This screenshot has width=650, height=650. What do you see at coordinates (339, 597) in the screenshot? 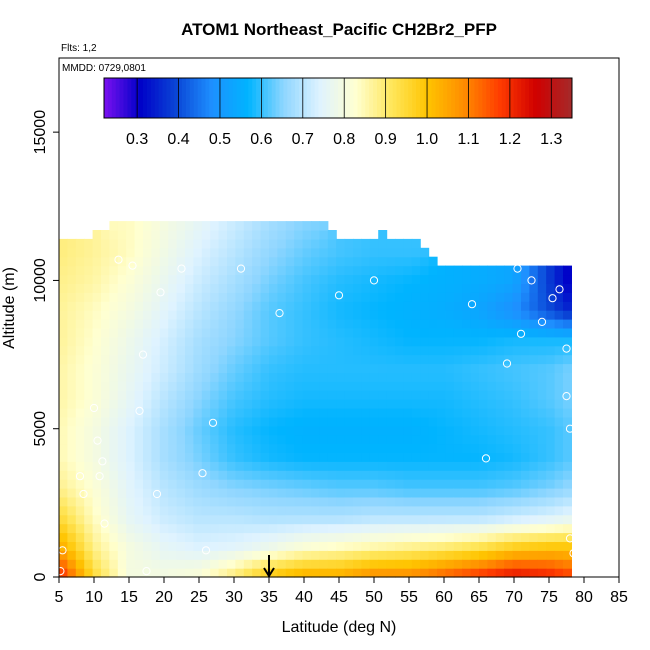
I see `x-tick-label: 45` at bounding box center [339, 597].